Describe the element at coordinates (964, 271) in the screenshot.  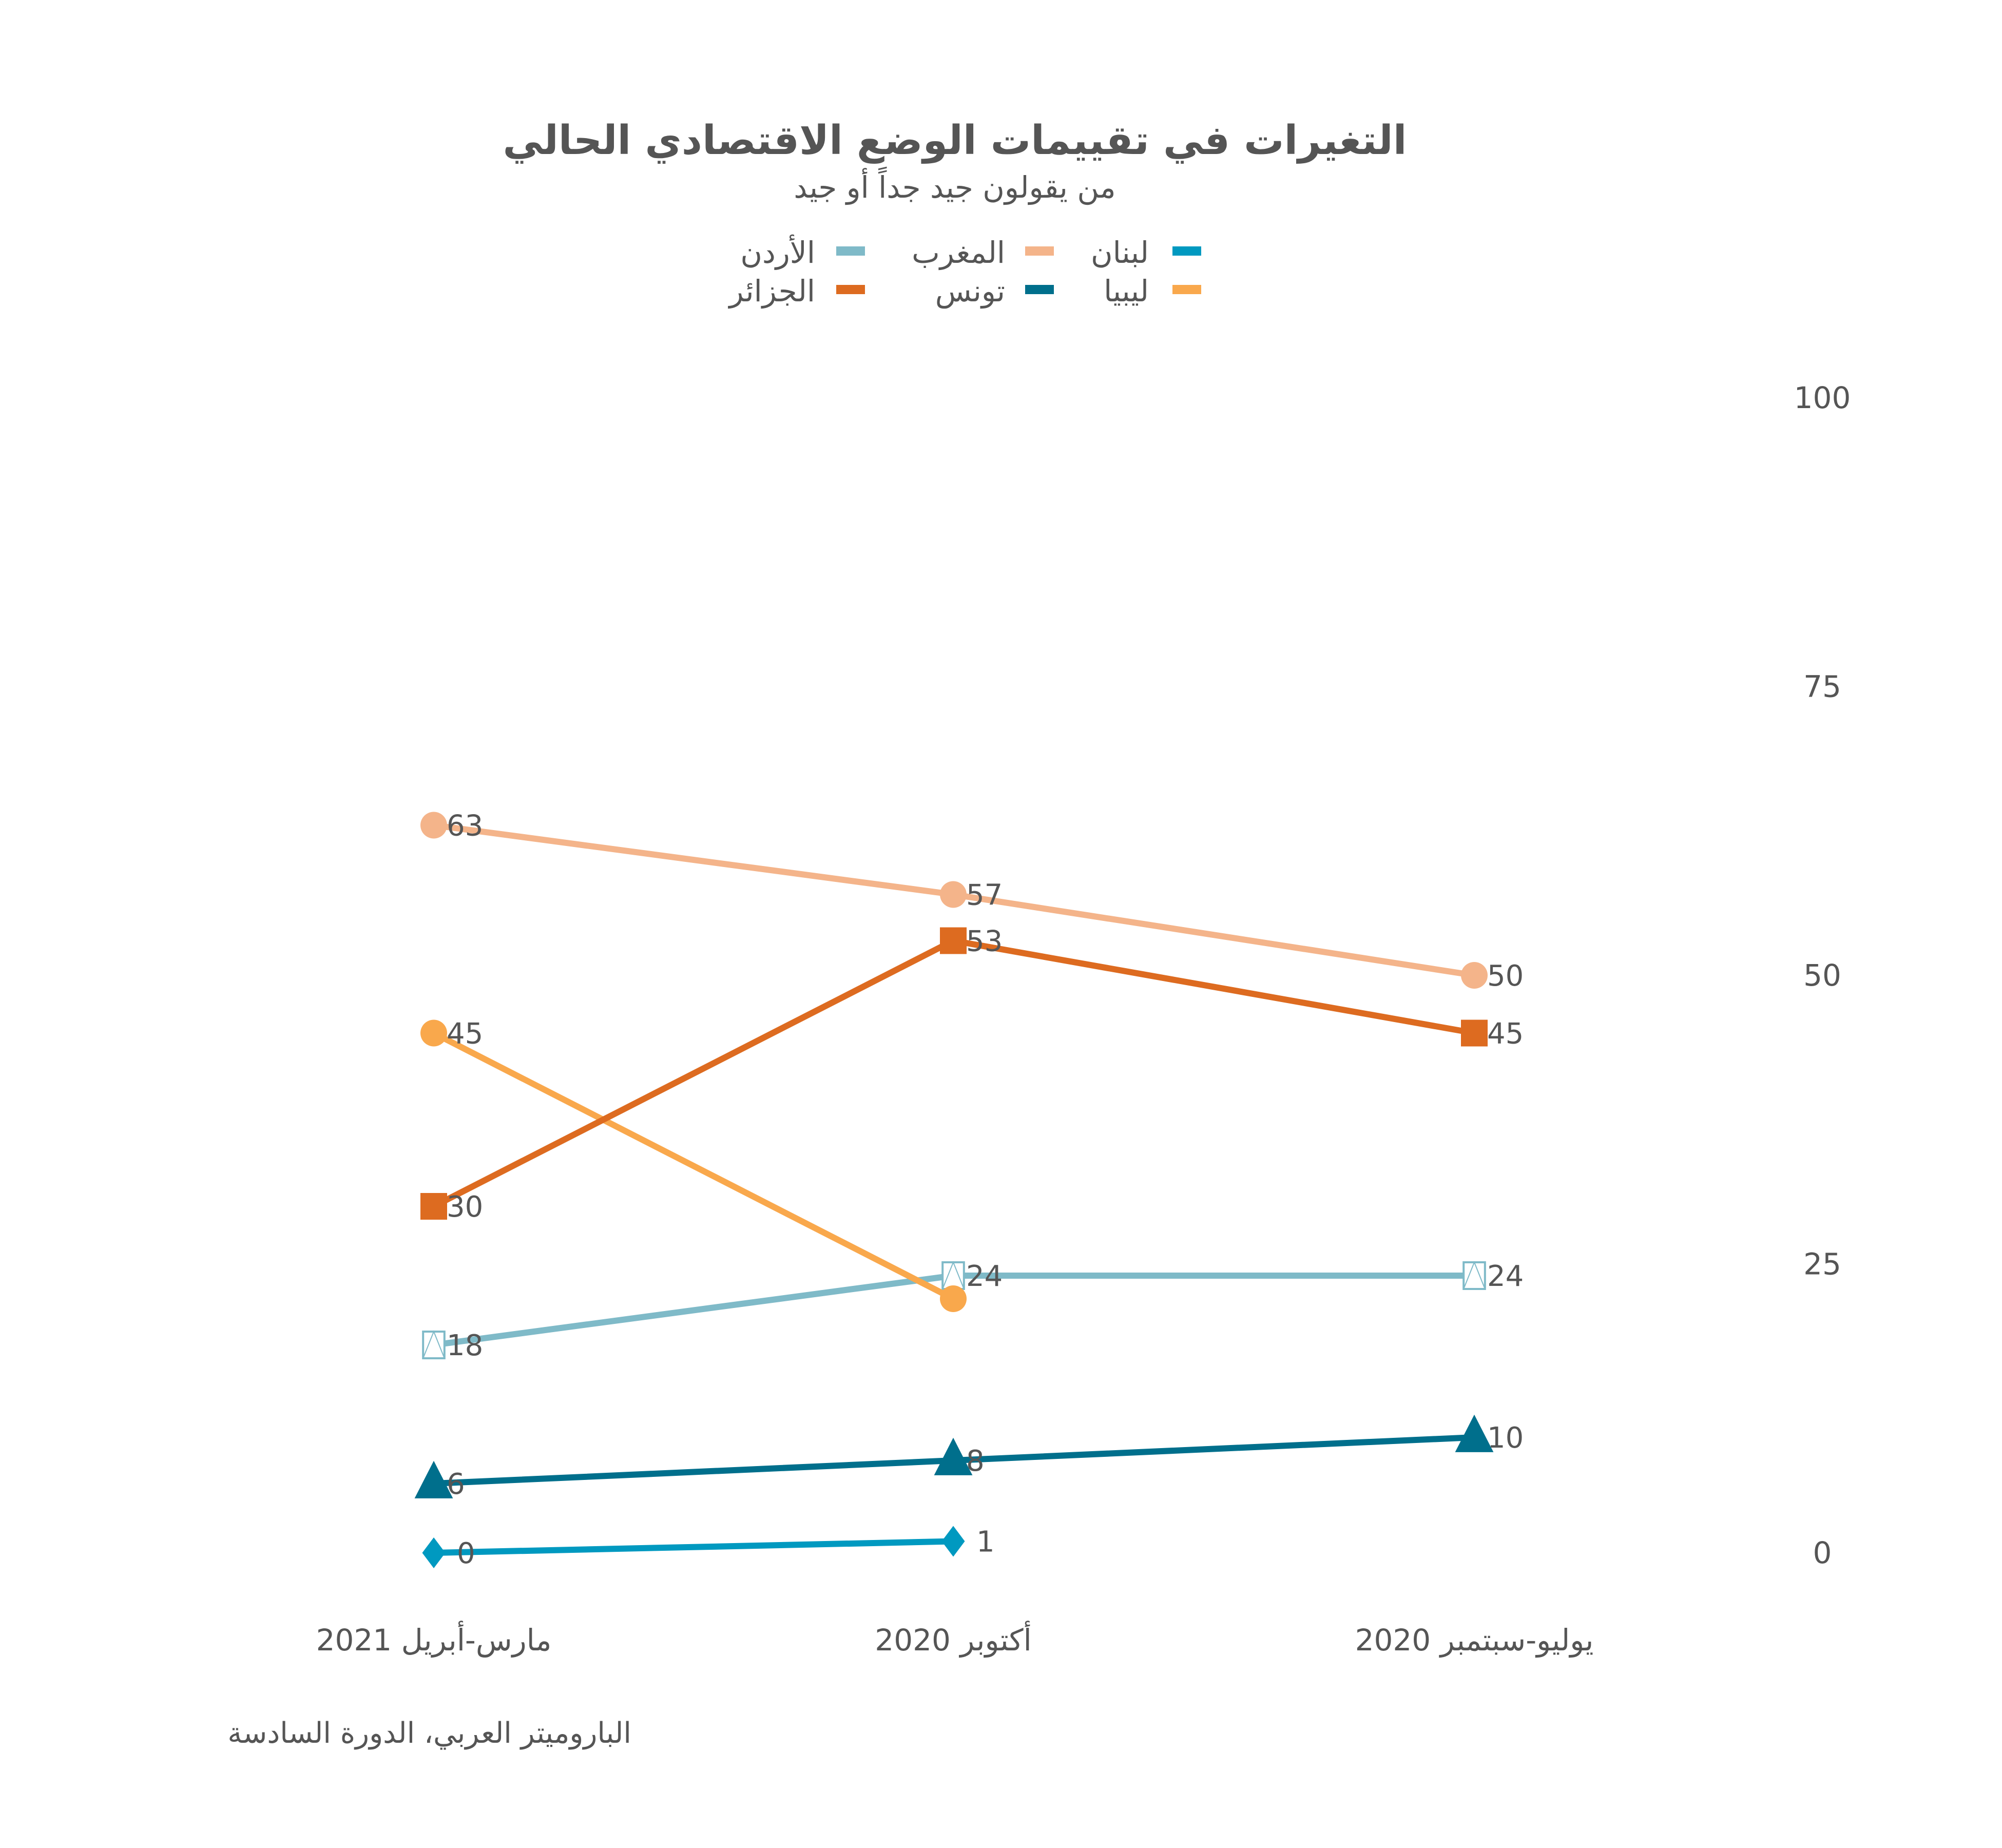
I see `legend: لبنان المغرب الأردن ليبيا تونس الجزائر` at that location.